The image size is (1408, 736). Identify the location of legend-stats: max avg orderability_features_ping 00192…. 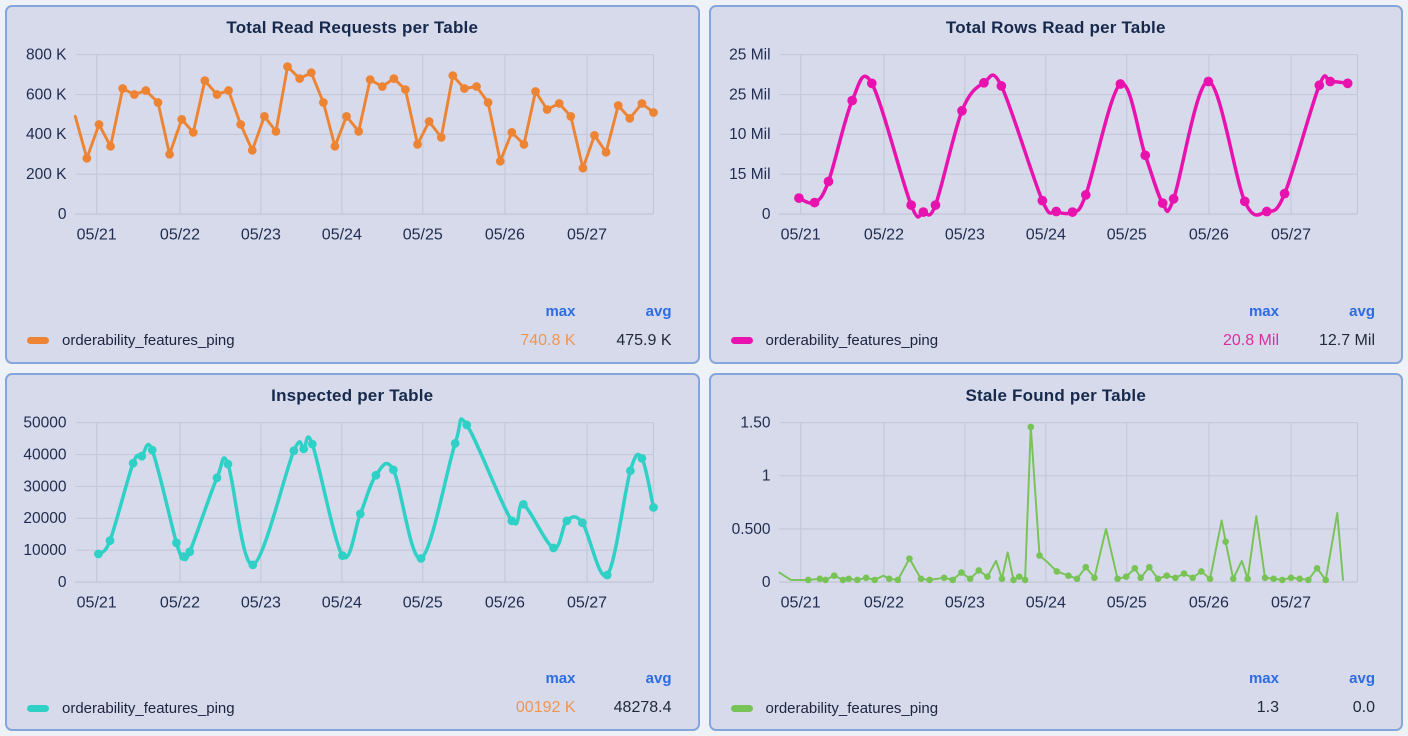
(352, 694).